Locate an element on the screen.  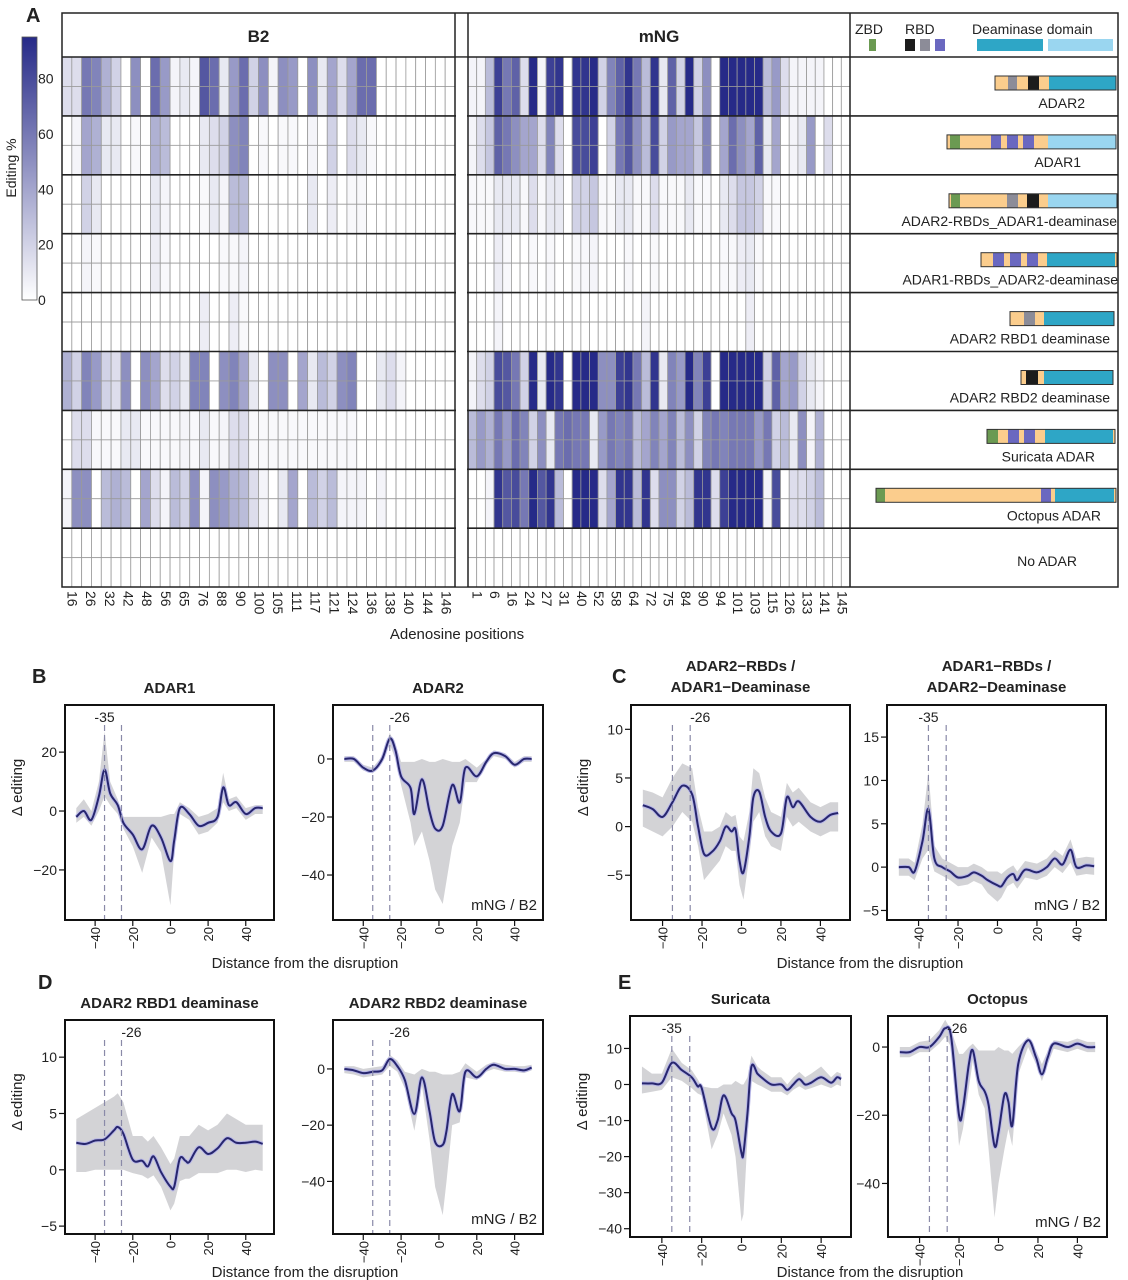
legend-rbd: RBD is located at coordinates (920, 29).